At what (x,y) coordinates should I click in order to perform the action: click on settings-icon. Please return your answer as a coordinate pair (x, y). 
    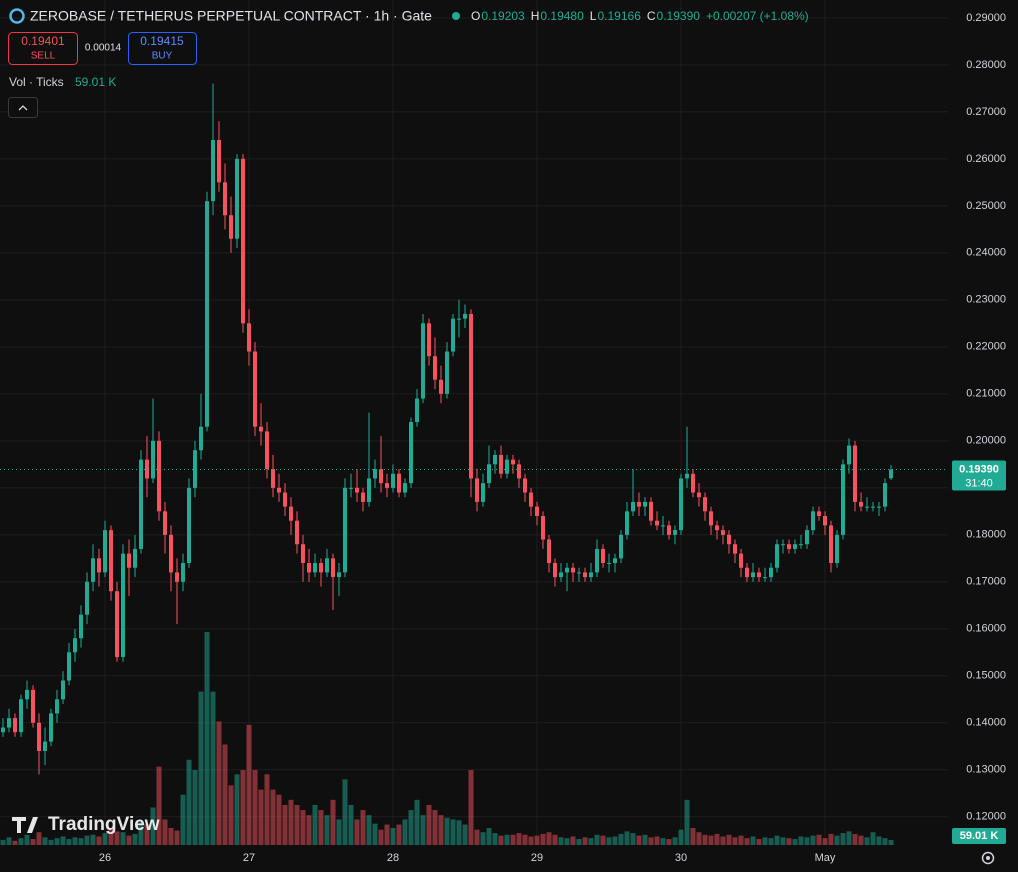
    Looking at the image, I should click on (988, 858).